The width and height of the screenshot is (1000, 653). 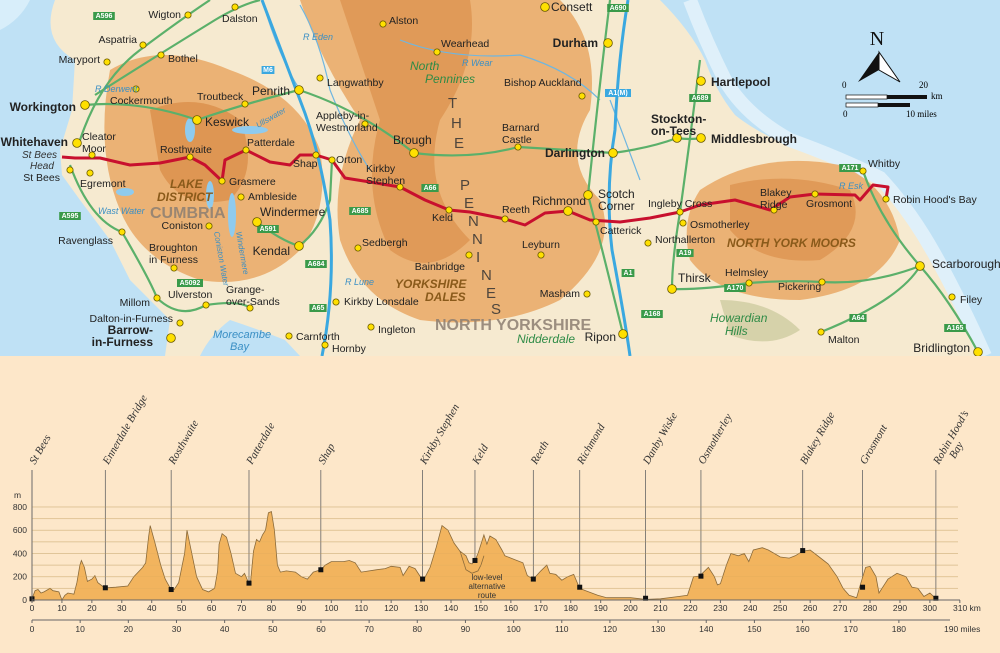 What do you see at coordinates (430, 188) in the screenshot?
I see `road-label: A66` at bounding box center [430, 188].